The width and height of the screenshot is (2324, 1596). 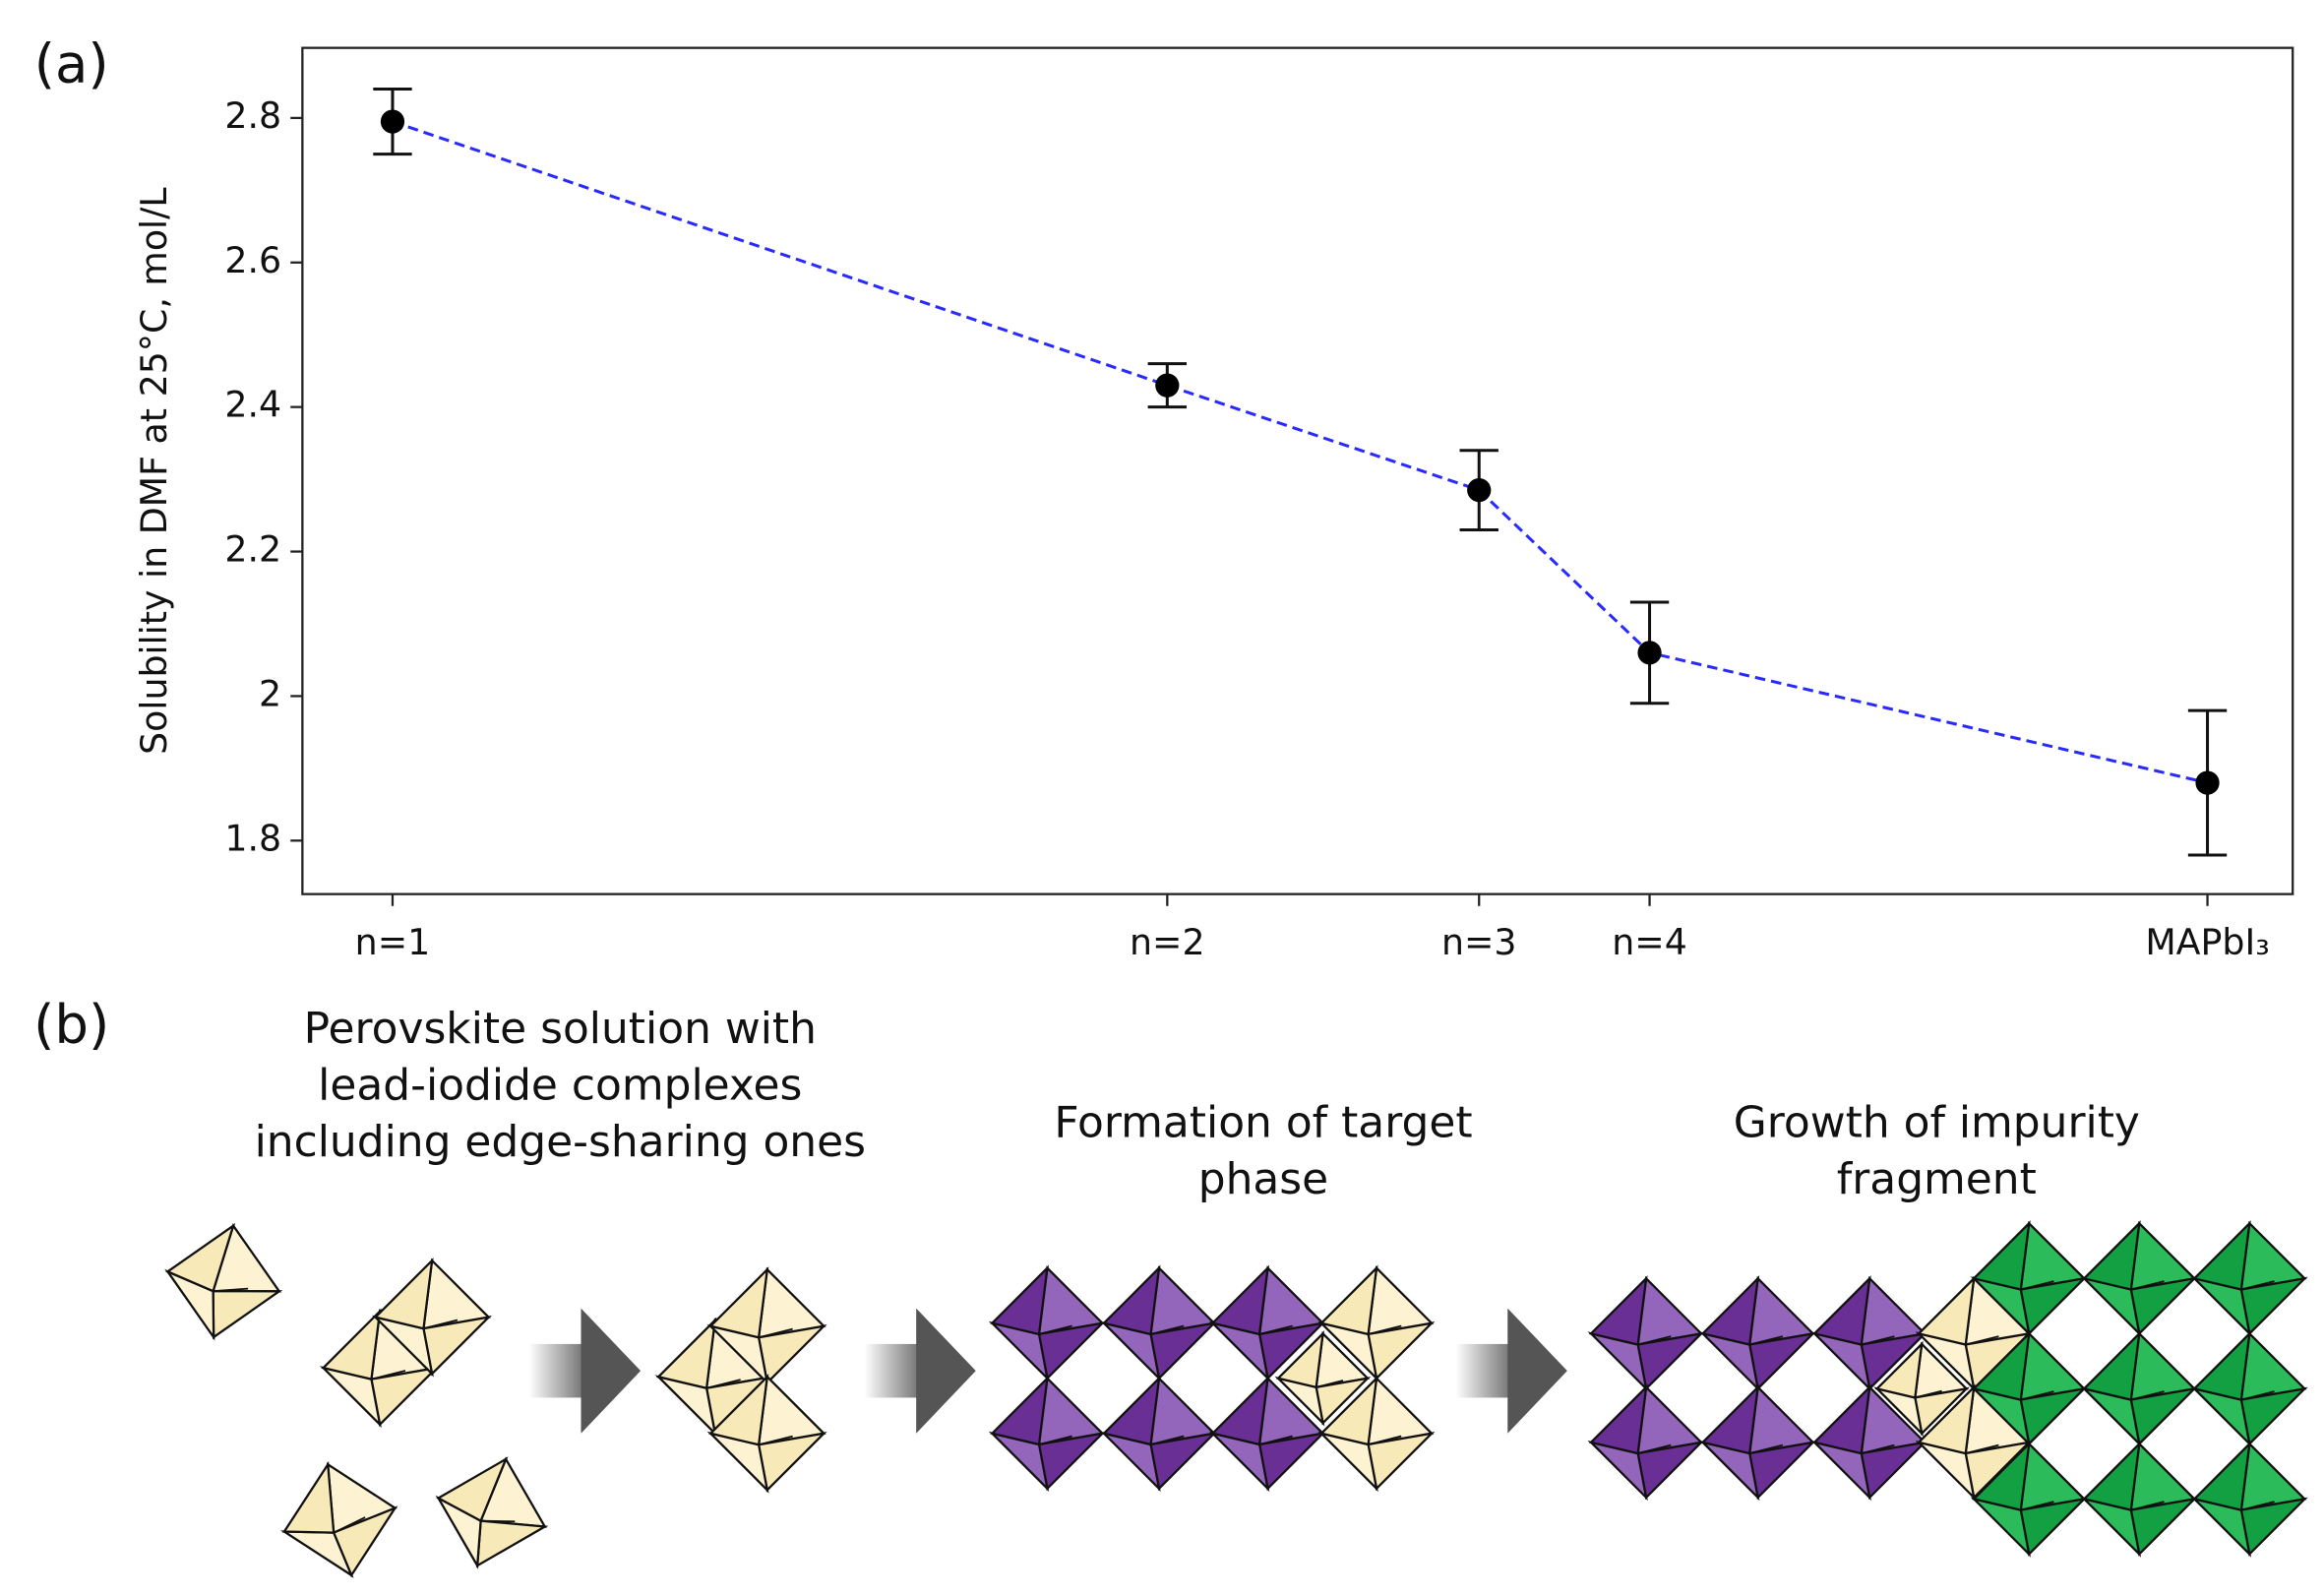 What do you see at coordinates (560, 1142) in the screenshot?
I see `step-caption: including edge-sharing ones` at bounding box center [560, 1142].